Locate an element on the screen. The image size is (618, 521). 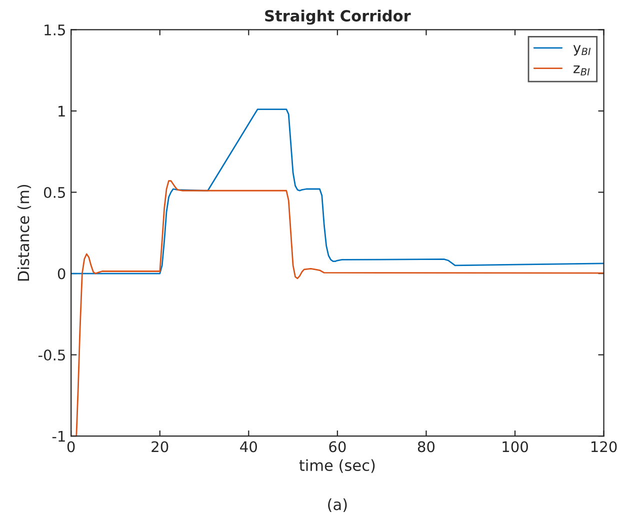
y-tick-label: 1.5 is located at coordinates (54, 30).